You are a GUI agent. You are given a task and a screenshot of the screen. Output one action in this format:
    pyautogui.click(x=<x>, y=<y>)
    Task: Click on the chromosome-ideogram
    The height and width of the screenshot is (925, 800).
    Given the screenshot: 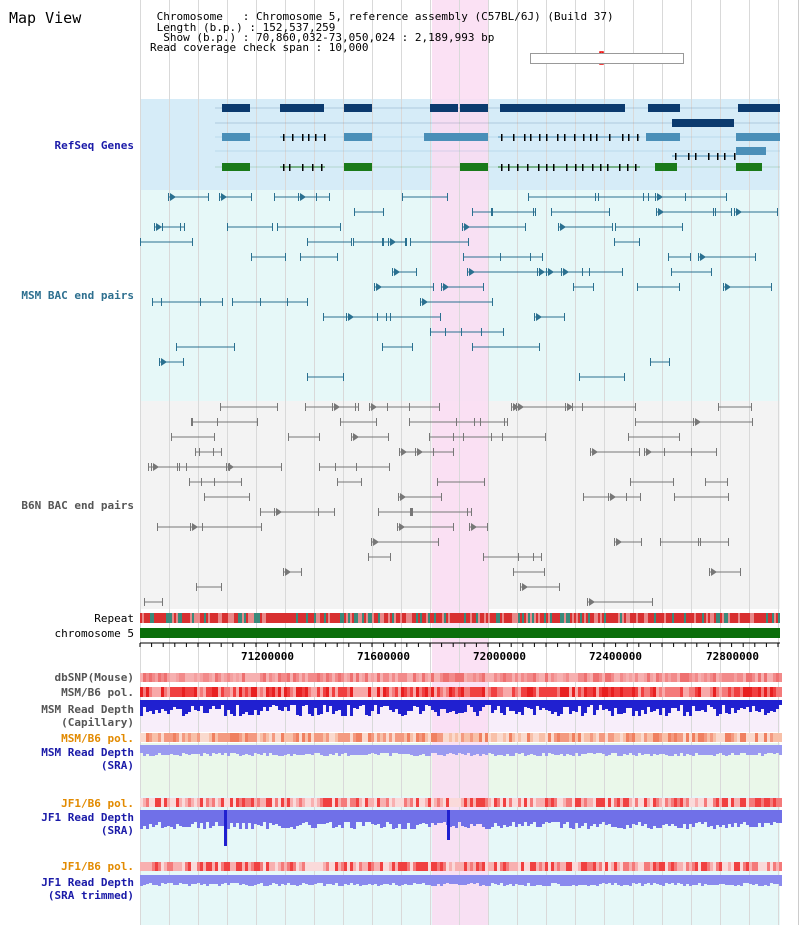 What is the action you would take?
    pyautogui.click(x=607, y=58)
    